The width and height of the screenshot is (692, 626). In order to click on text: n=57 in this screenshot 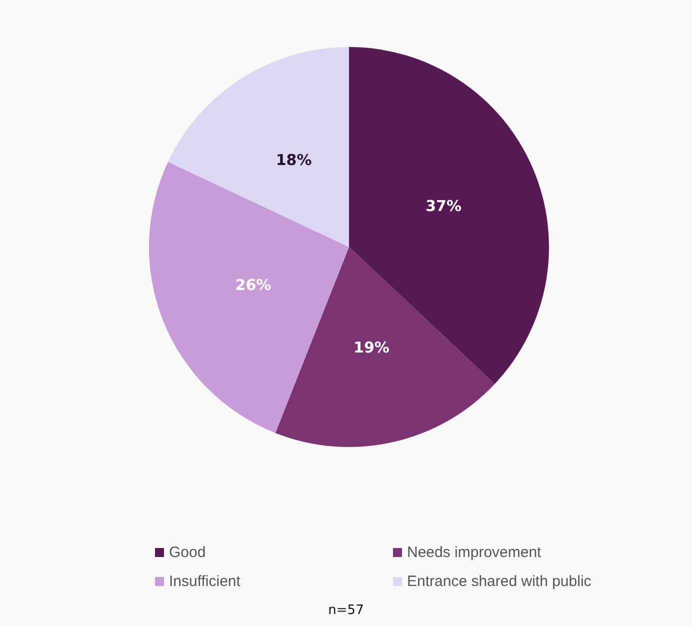, I will do `click(346, 610)`.